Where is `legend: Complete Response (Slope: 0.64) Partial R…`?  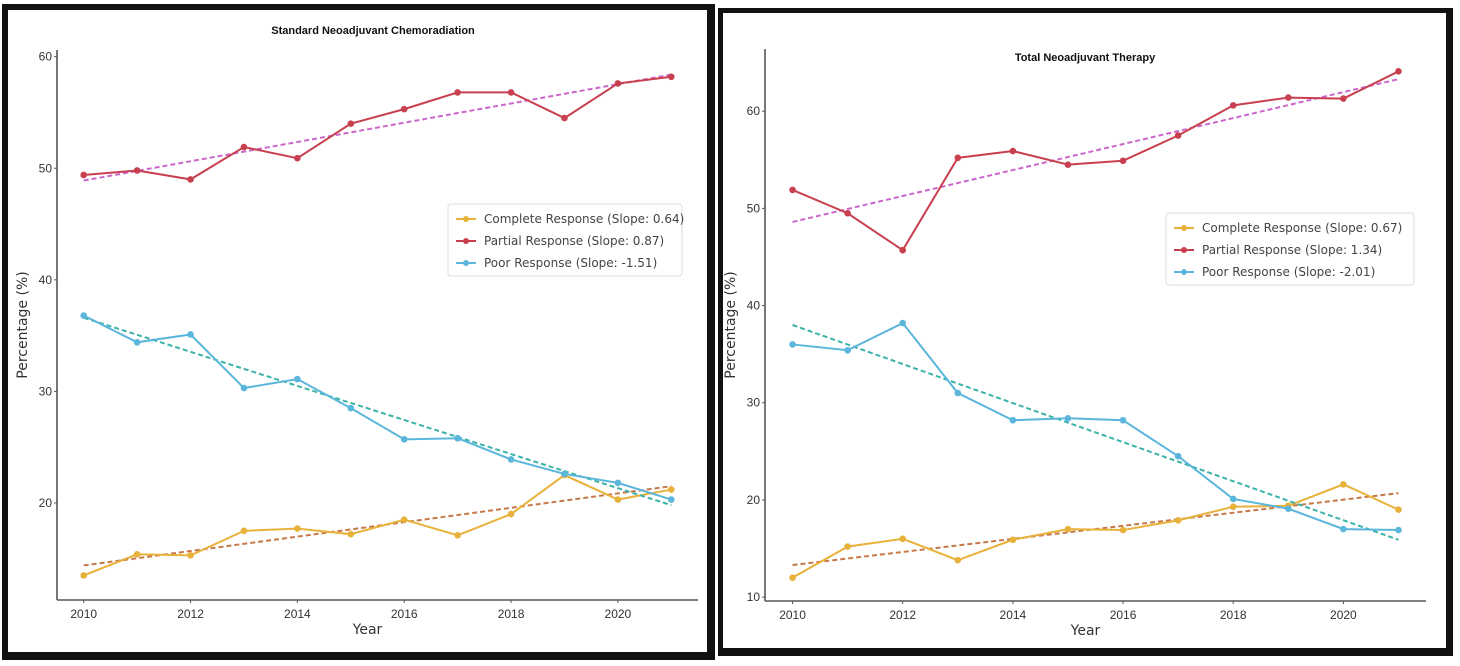 legend: Complete Response (Slope: 0.64) Partial R… is located at coordinates (565, 240).